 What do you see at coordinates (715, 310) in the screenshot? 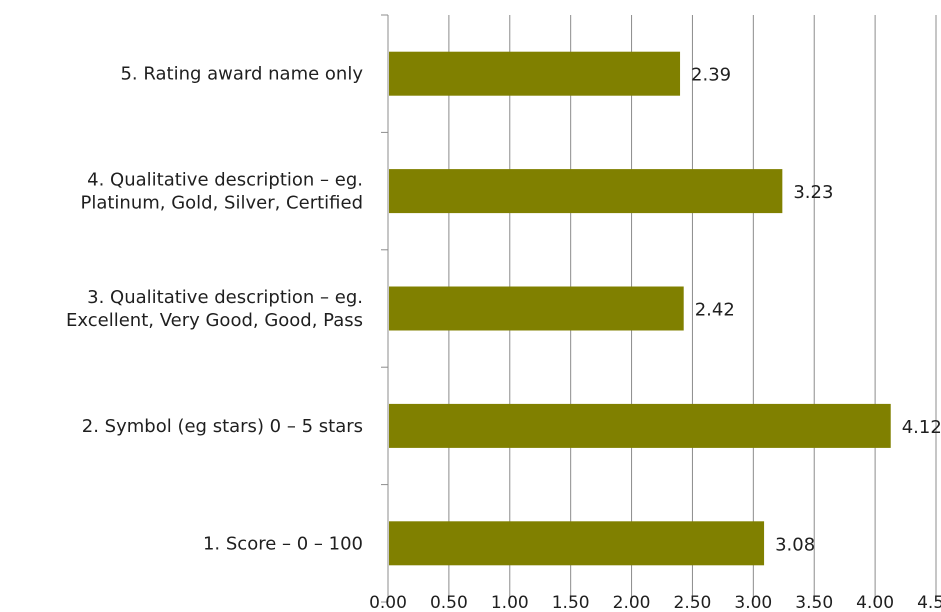
I see `data-label: 2.42` at bounding box center [715, 310].